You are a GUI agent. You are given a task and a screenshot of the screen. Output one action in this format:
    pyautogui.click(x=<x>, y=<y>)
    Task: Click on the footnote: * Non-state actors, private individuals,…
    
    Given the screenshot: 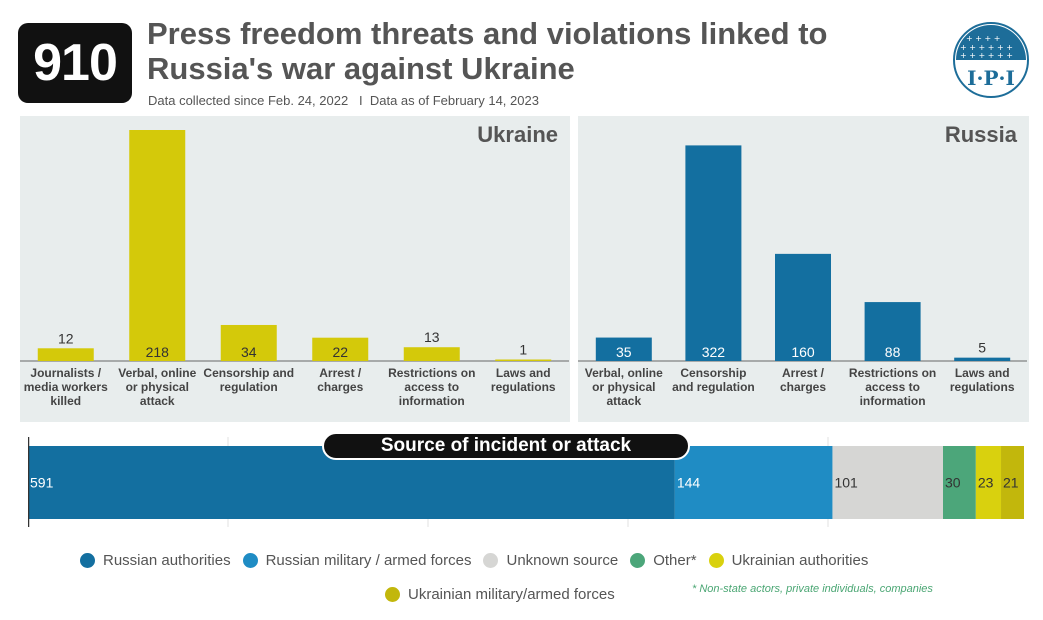 What is the action you would take?
    pyautogui.click(x=812, y=589)
    